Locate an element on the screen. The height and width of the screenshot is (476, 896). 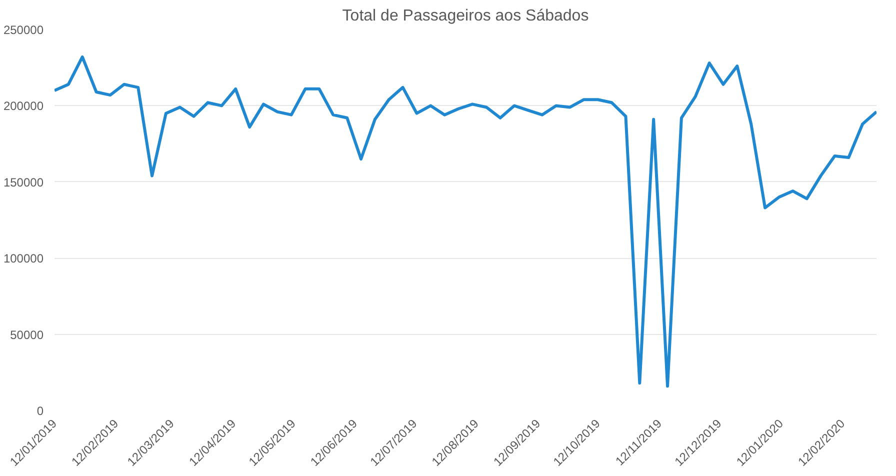
y-tick-label: 200000 is located at coordinates (23, 106).